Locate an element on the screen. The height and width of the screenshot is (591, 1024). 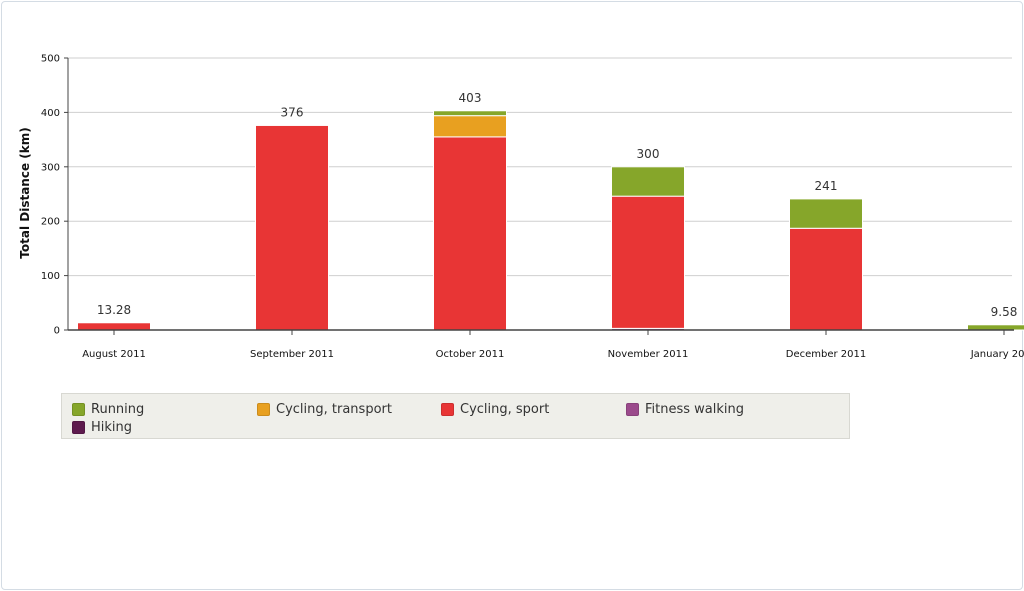
x-tick-label: December 2011 is located at coordinates (826, 354).